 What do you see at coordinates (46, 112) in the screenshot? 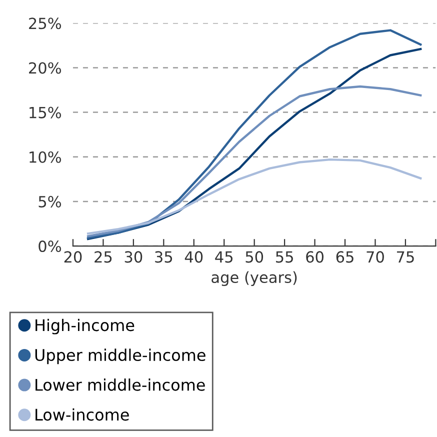
I see `y-tick-label: 15%` at bounding box center [46, 112].